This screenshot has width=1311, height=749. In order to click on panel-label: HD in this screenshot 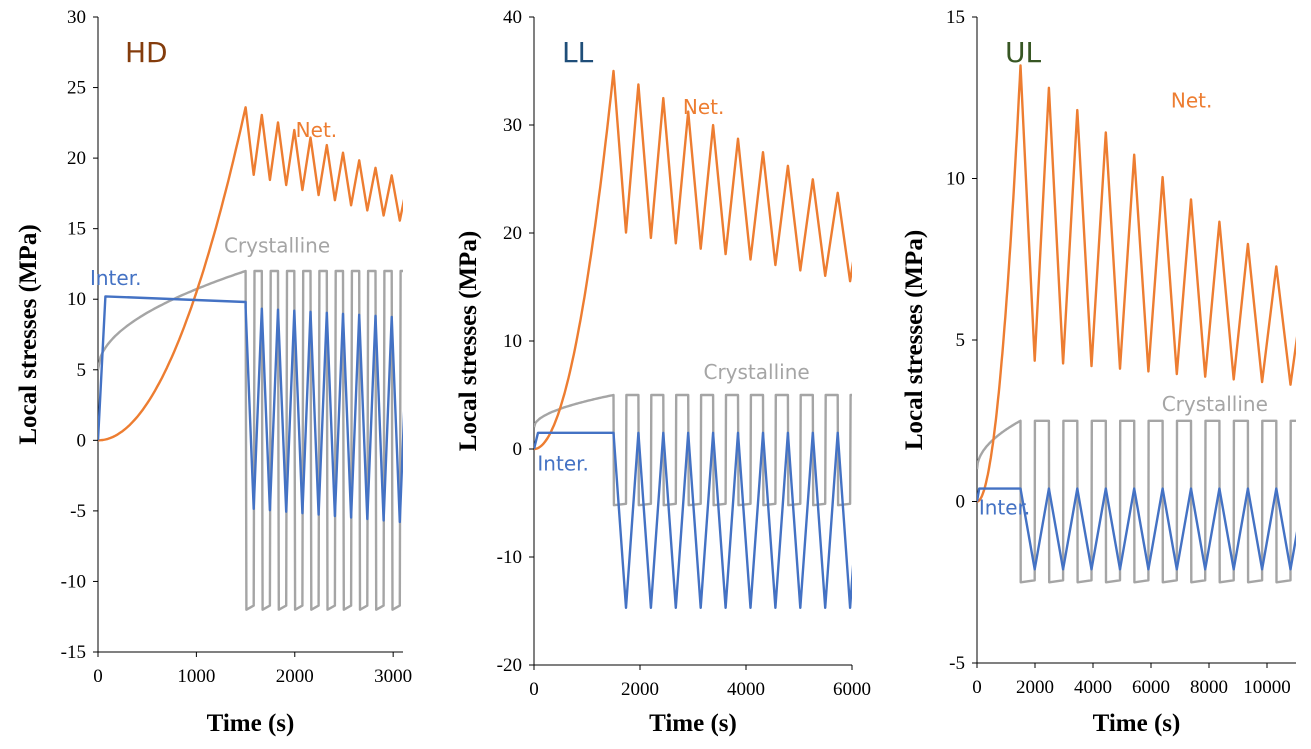, I will do `click(146, 52)`.